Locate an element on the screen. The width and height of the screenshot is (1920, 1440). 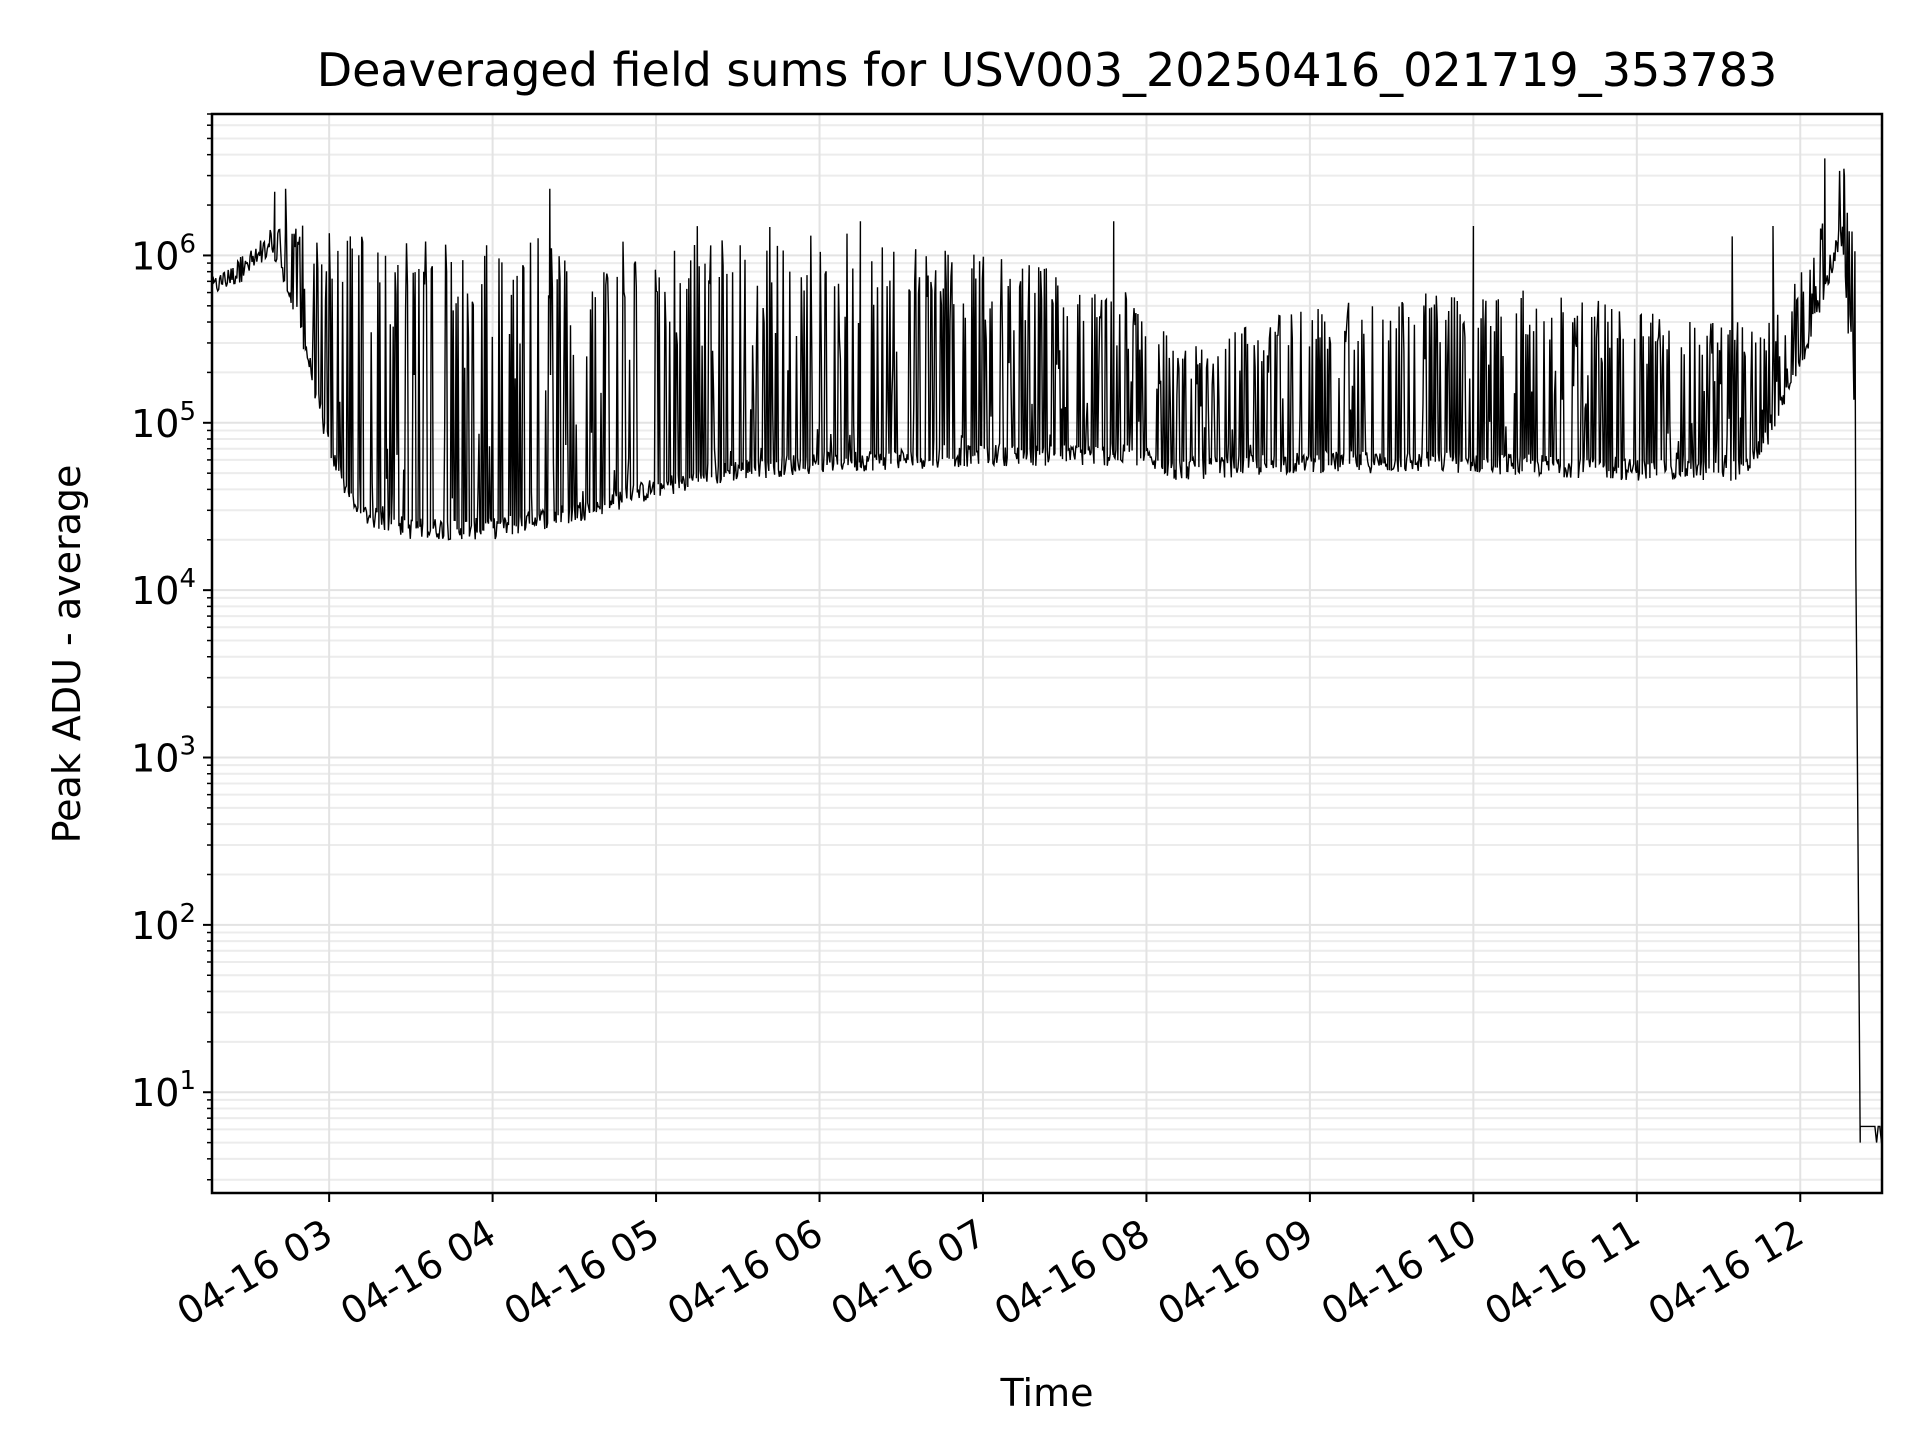
y-tick-label: 10⁶ is located at coordinates (163, 253).